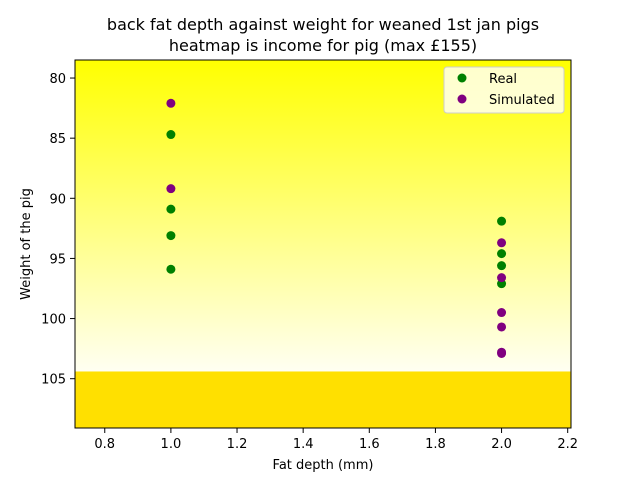  I want to click on legend-label-simulated: Simulated, so click(522, 100).